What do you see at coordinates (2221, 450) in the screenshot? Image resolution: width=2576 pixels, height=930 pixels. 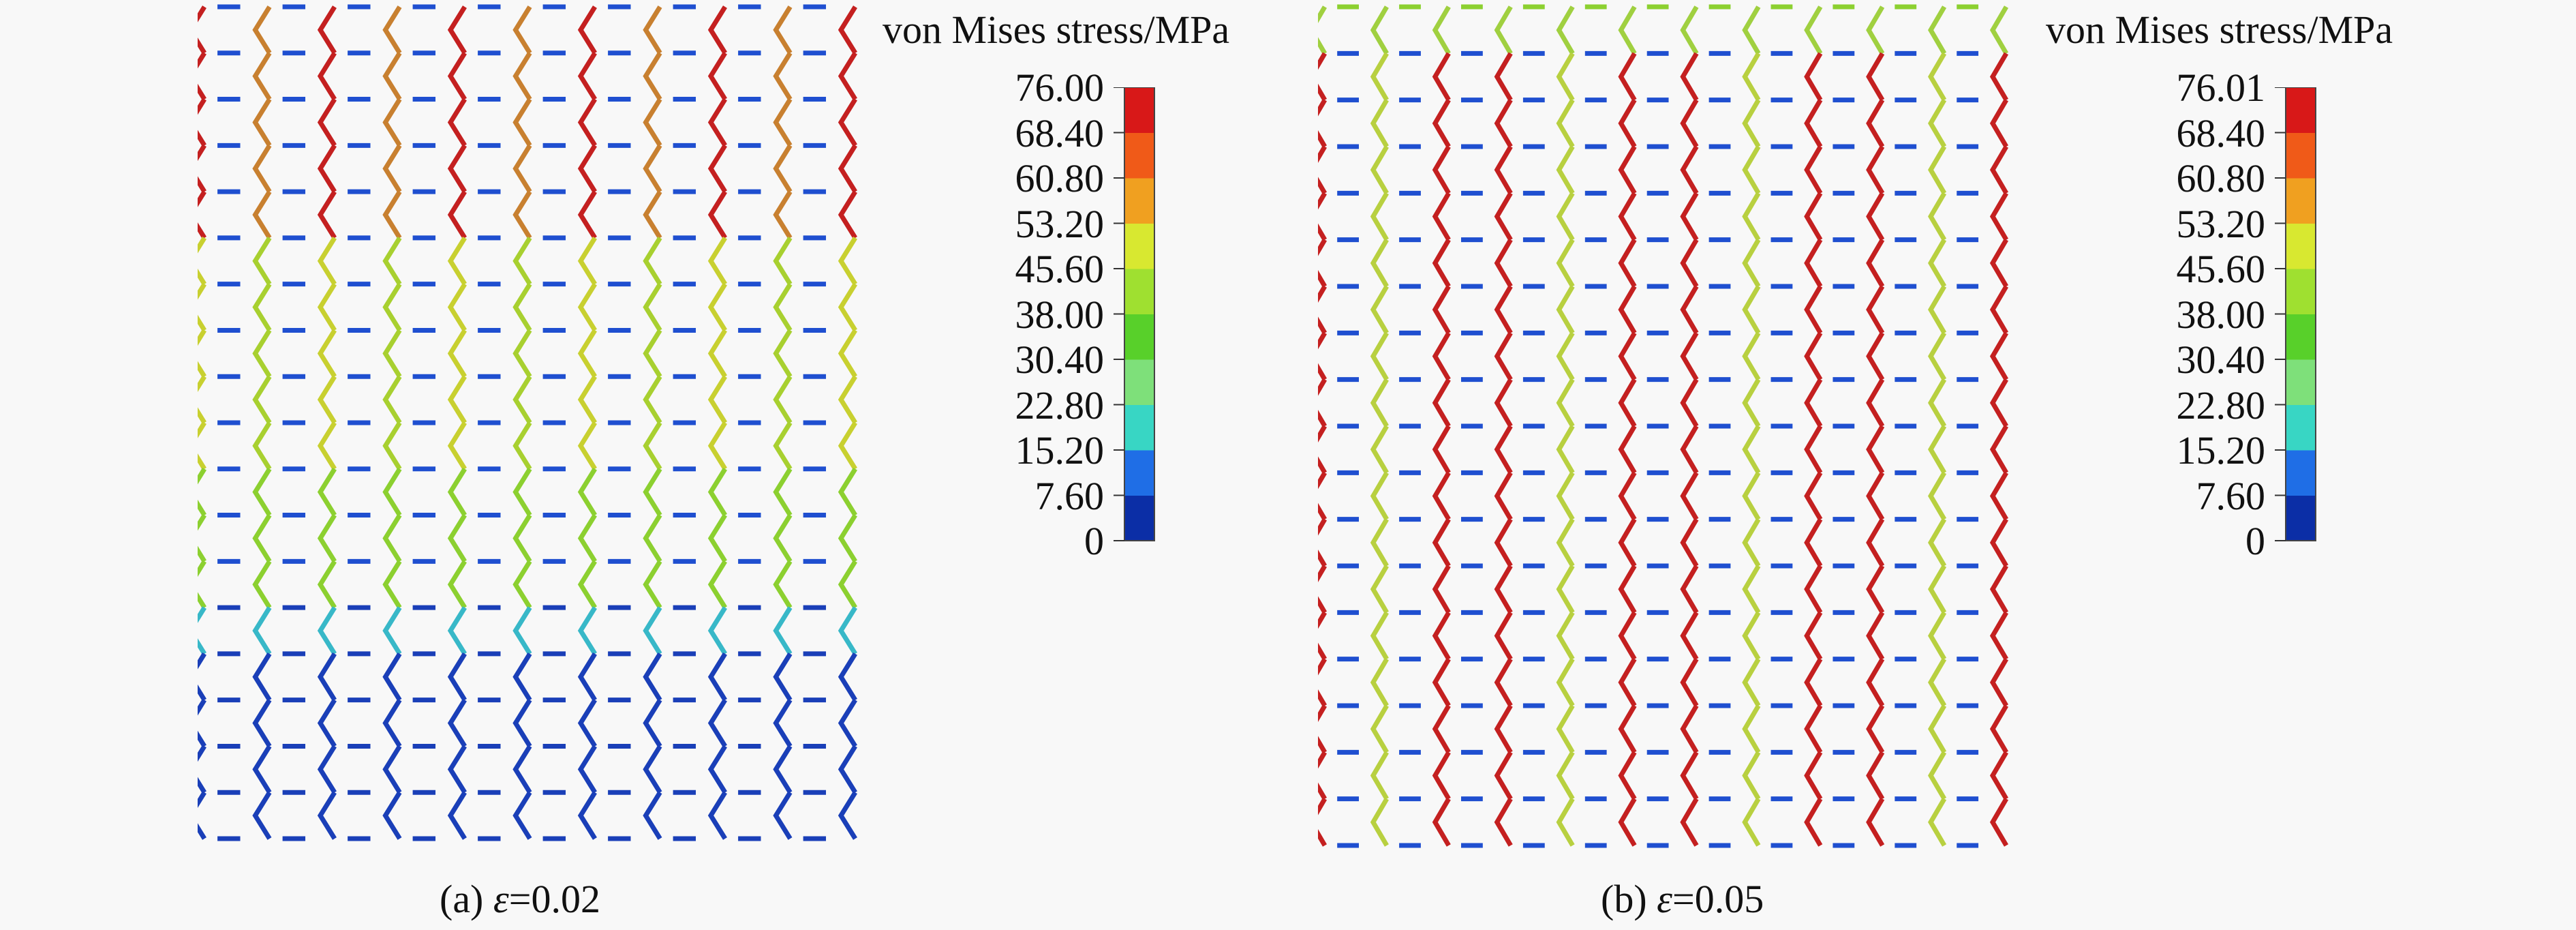 I see `colorbar-tick-label: 15.20` at bounding box center [2221, 450].